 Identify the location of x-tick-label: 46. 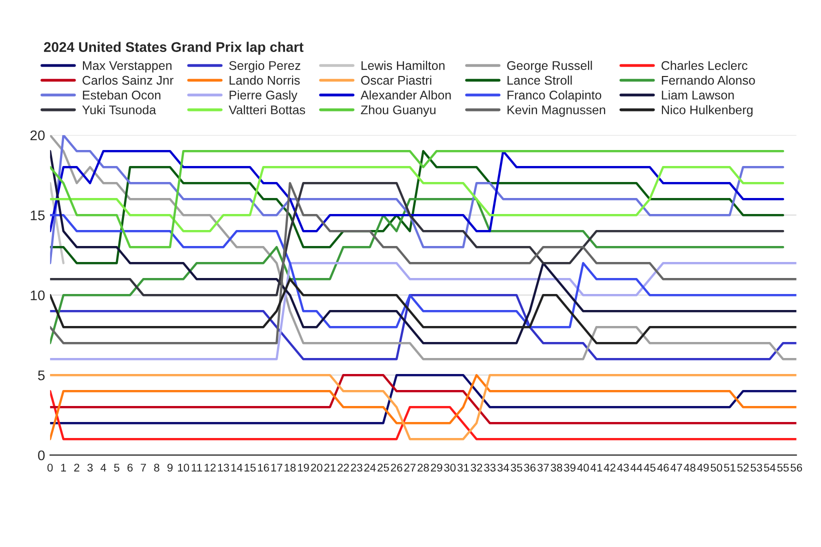
(663, 468).